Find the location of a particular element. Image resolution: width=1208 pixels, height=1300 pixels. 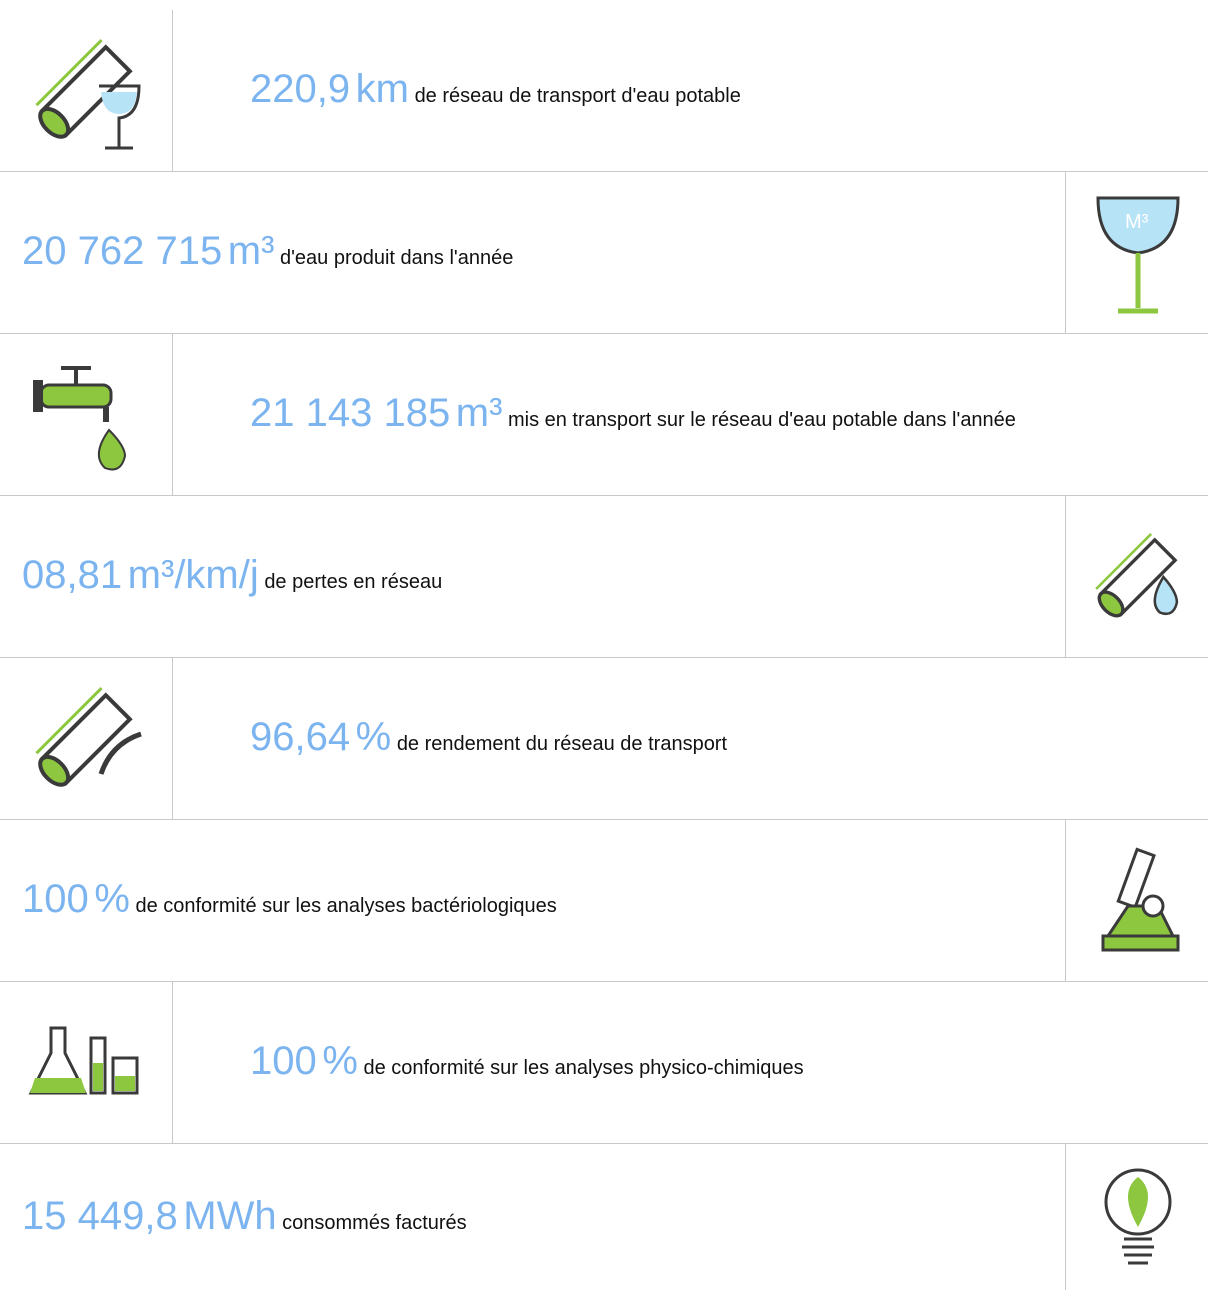

figure-label: consommés facturés is located at coordinates (374, 1222).